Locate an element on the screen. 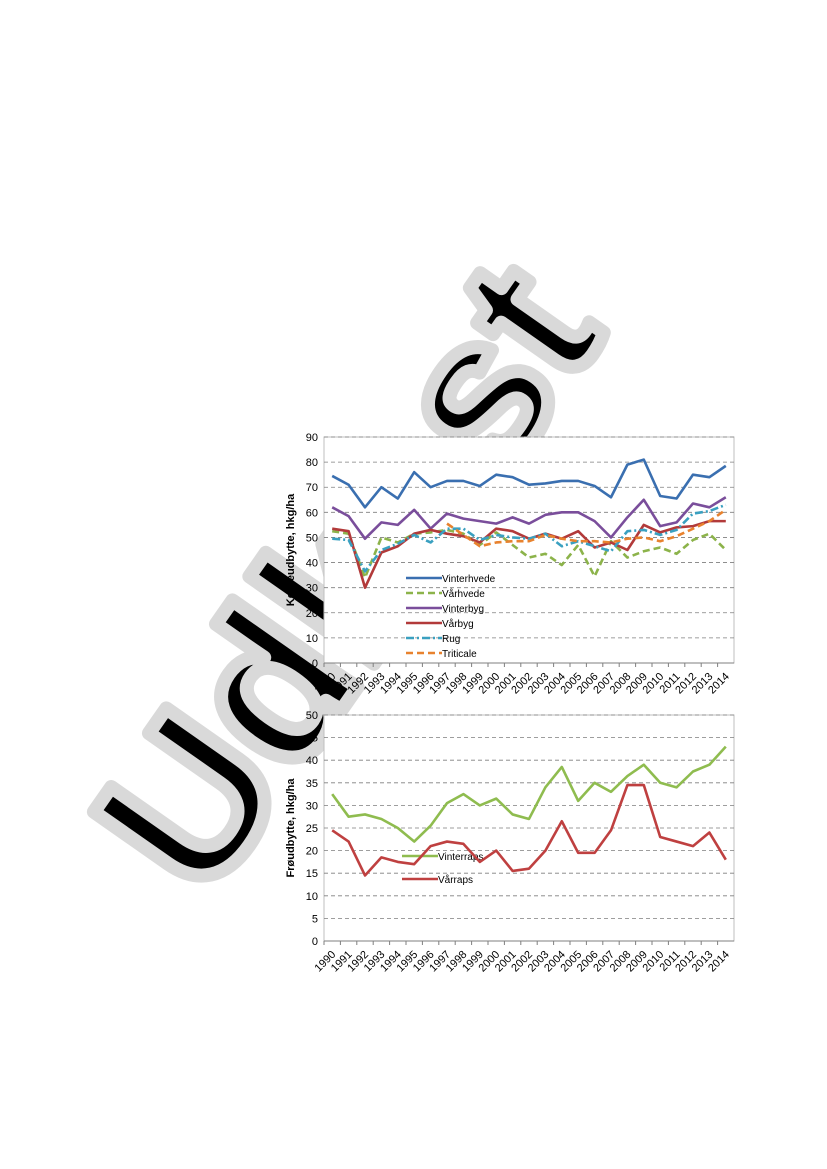 The width and height of the screenshot is (827, 1169). legend-label: Vårbyg is located at coordinates (458, 624).